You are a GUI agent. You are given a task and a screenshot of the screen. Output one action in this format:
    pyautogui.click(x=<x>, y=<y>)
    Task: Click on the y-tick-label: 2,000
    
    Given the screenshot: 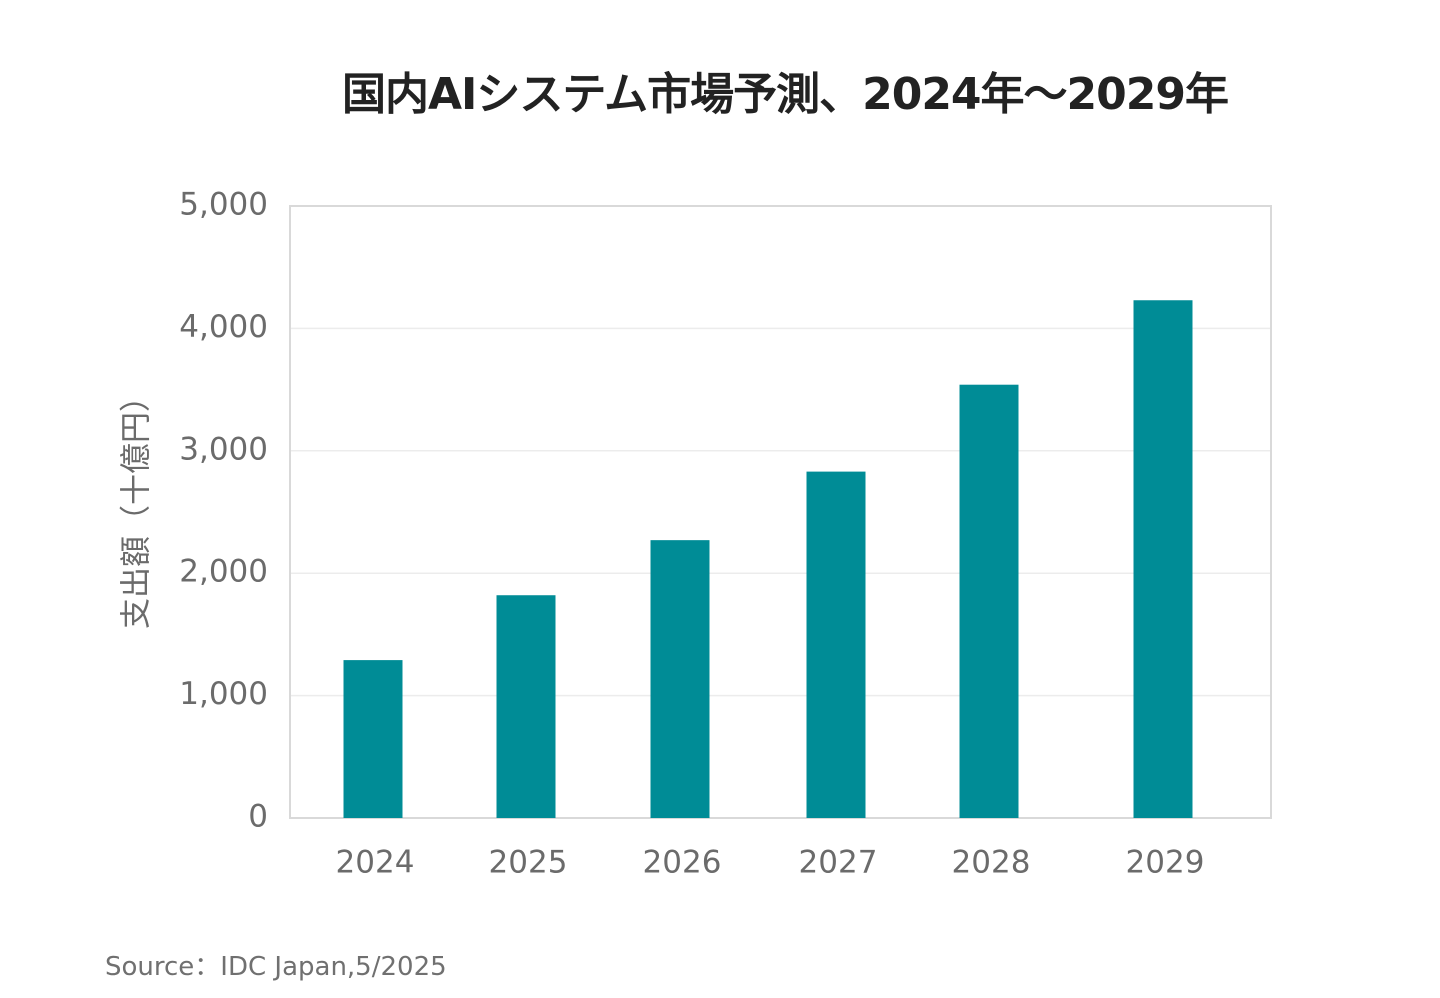 What is the action you would take?
    pyautogui.click(x=223, y=572)
    